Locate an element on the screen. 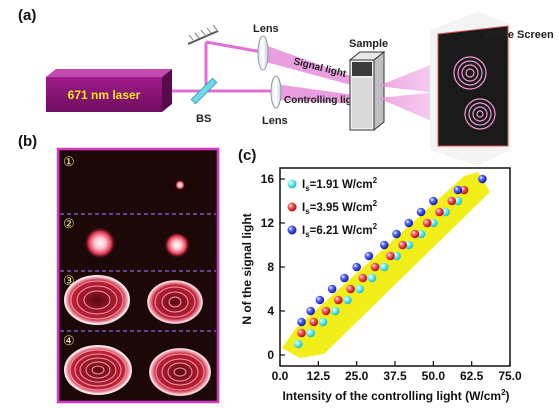 The height and width of the screenshot is (408, 558). frame-3-rings-left is located at coordinates (97, 300).